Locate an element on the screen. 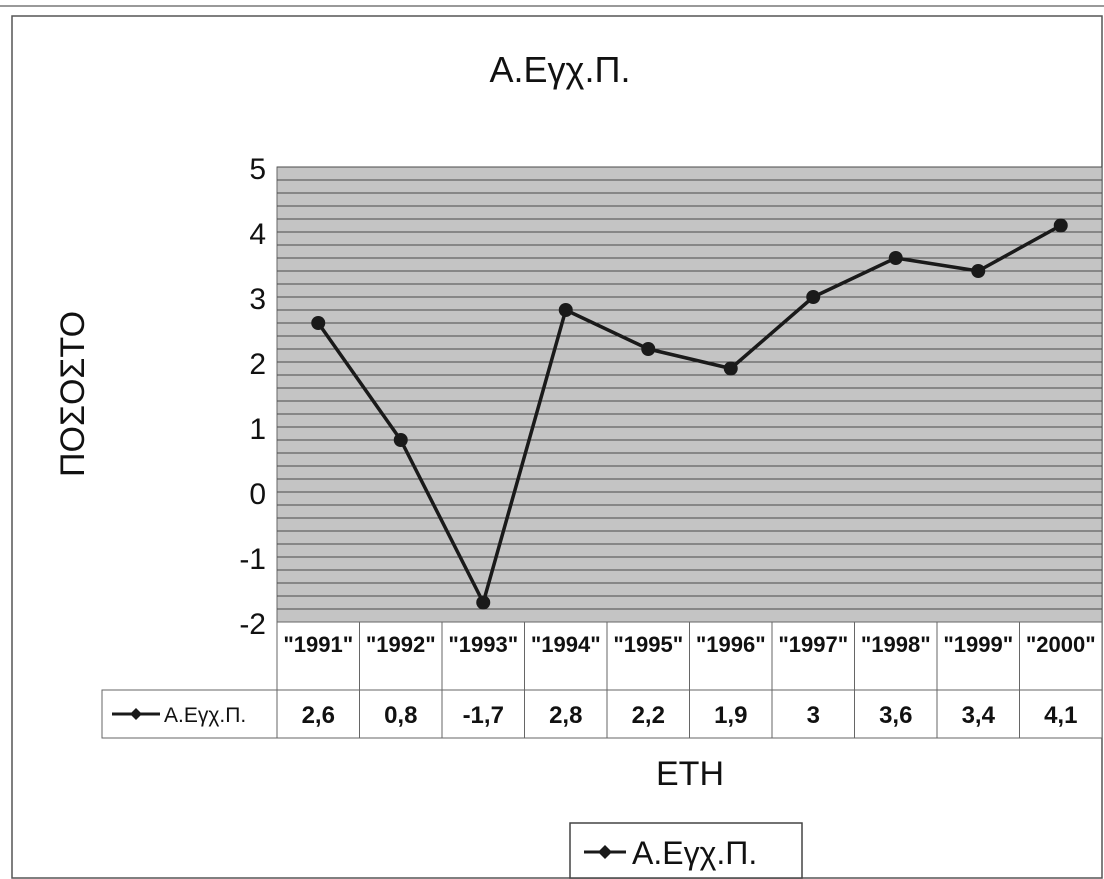 The image size is (1104, 879). y-tick-label: 4 is located at coordinates (257, 234).